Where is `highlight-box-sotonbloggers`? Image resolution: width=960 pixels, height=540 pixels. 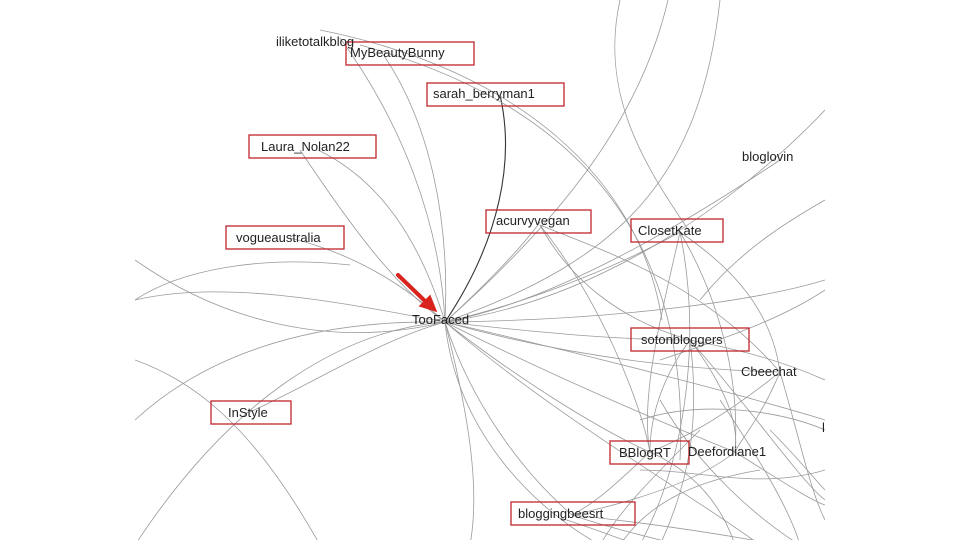 highlight-box-sotonbloggers is located at coordinates (690, 339).